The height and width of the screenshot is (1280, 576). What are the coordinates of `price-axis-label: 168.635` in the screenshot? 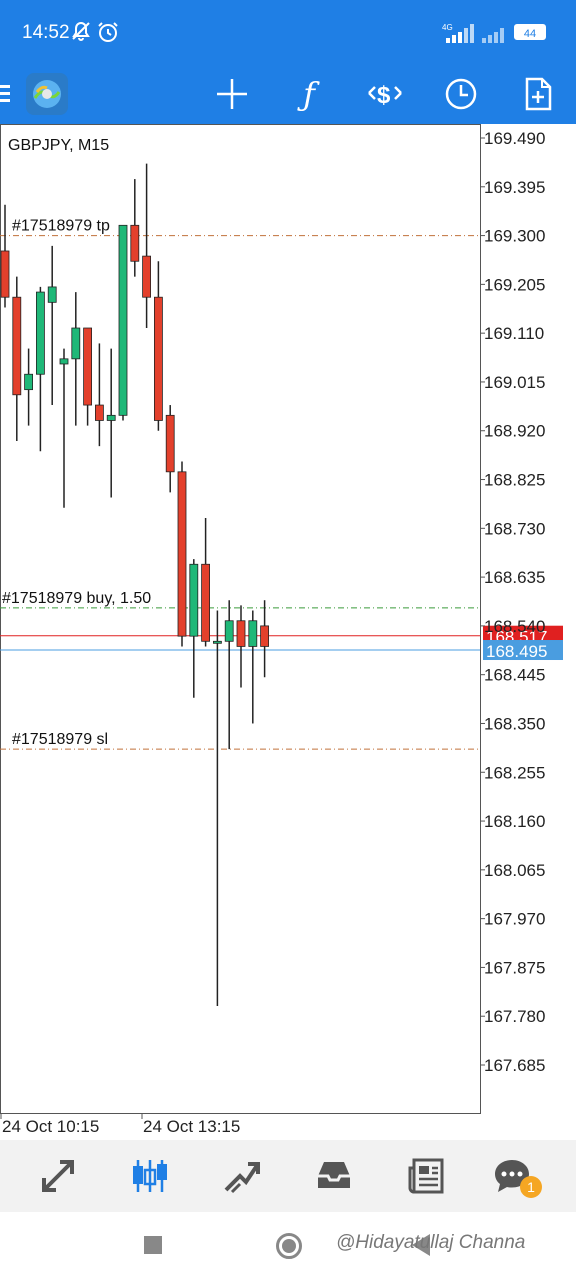 It's located at (514, 577).